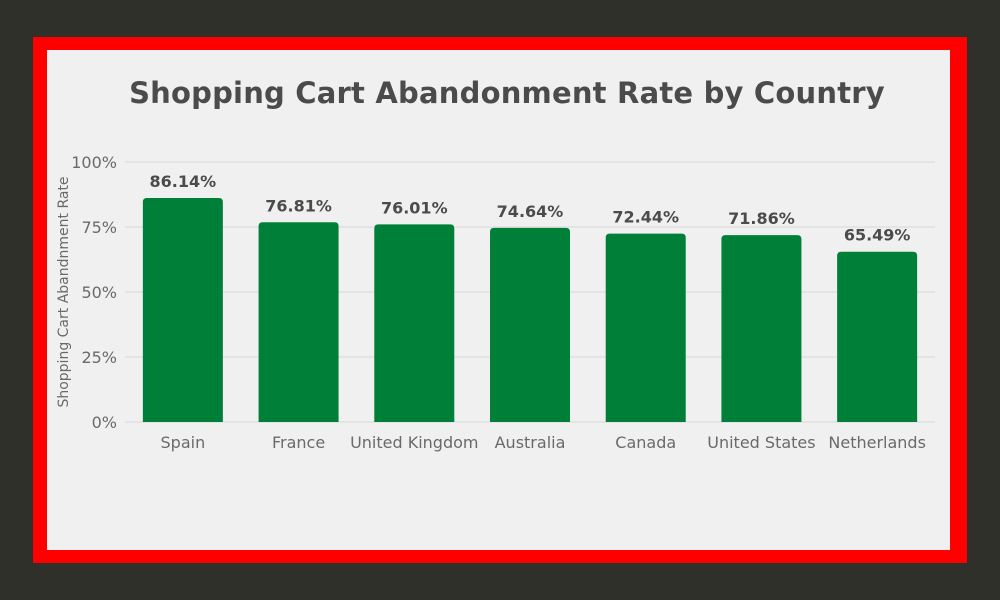 This screenshot has height=600, width=1000. What do you see at coordinates (104, 422) in the screenshot?
I see `y-tick-label: 0%` at bounding box center [104, 422].